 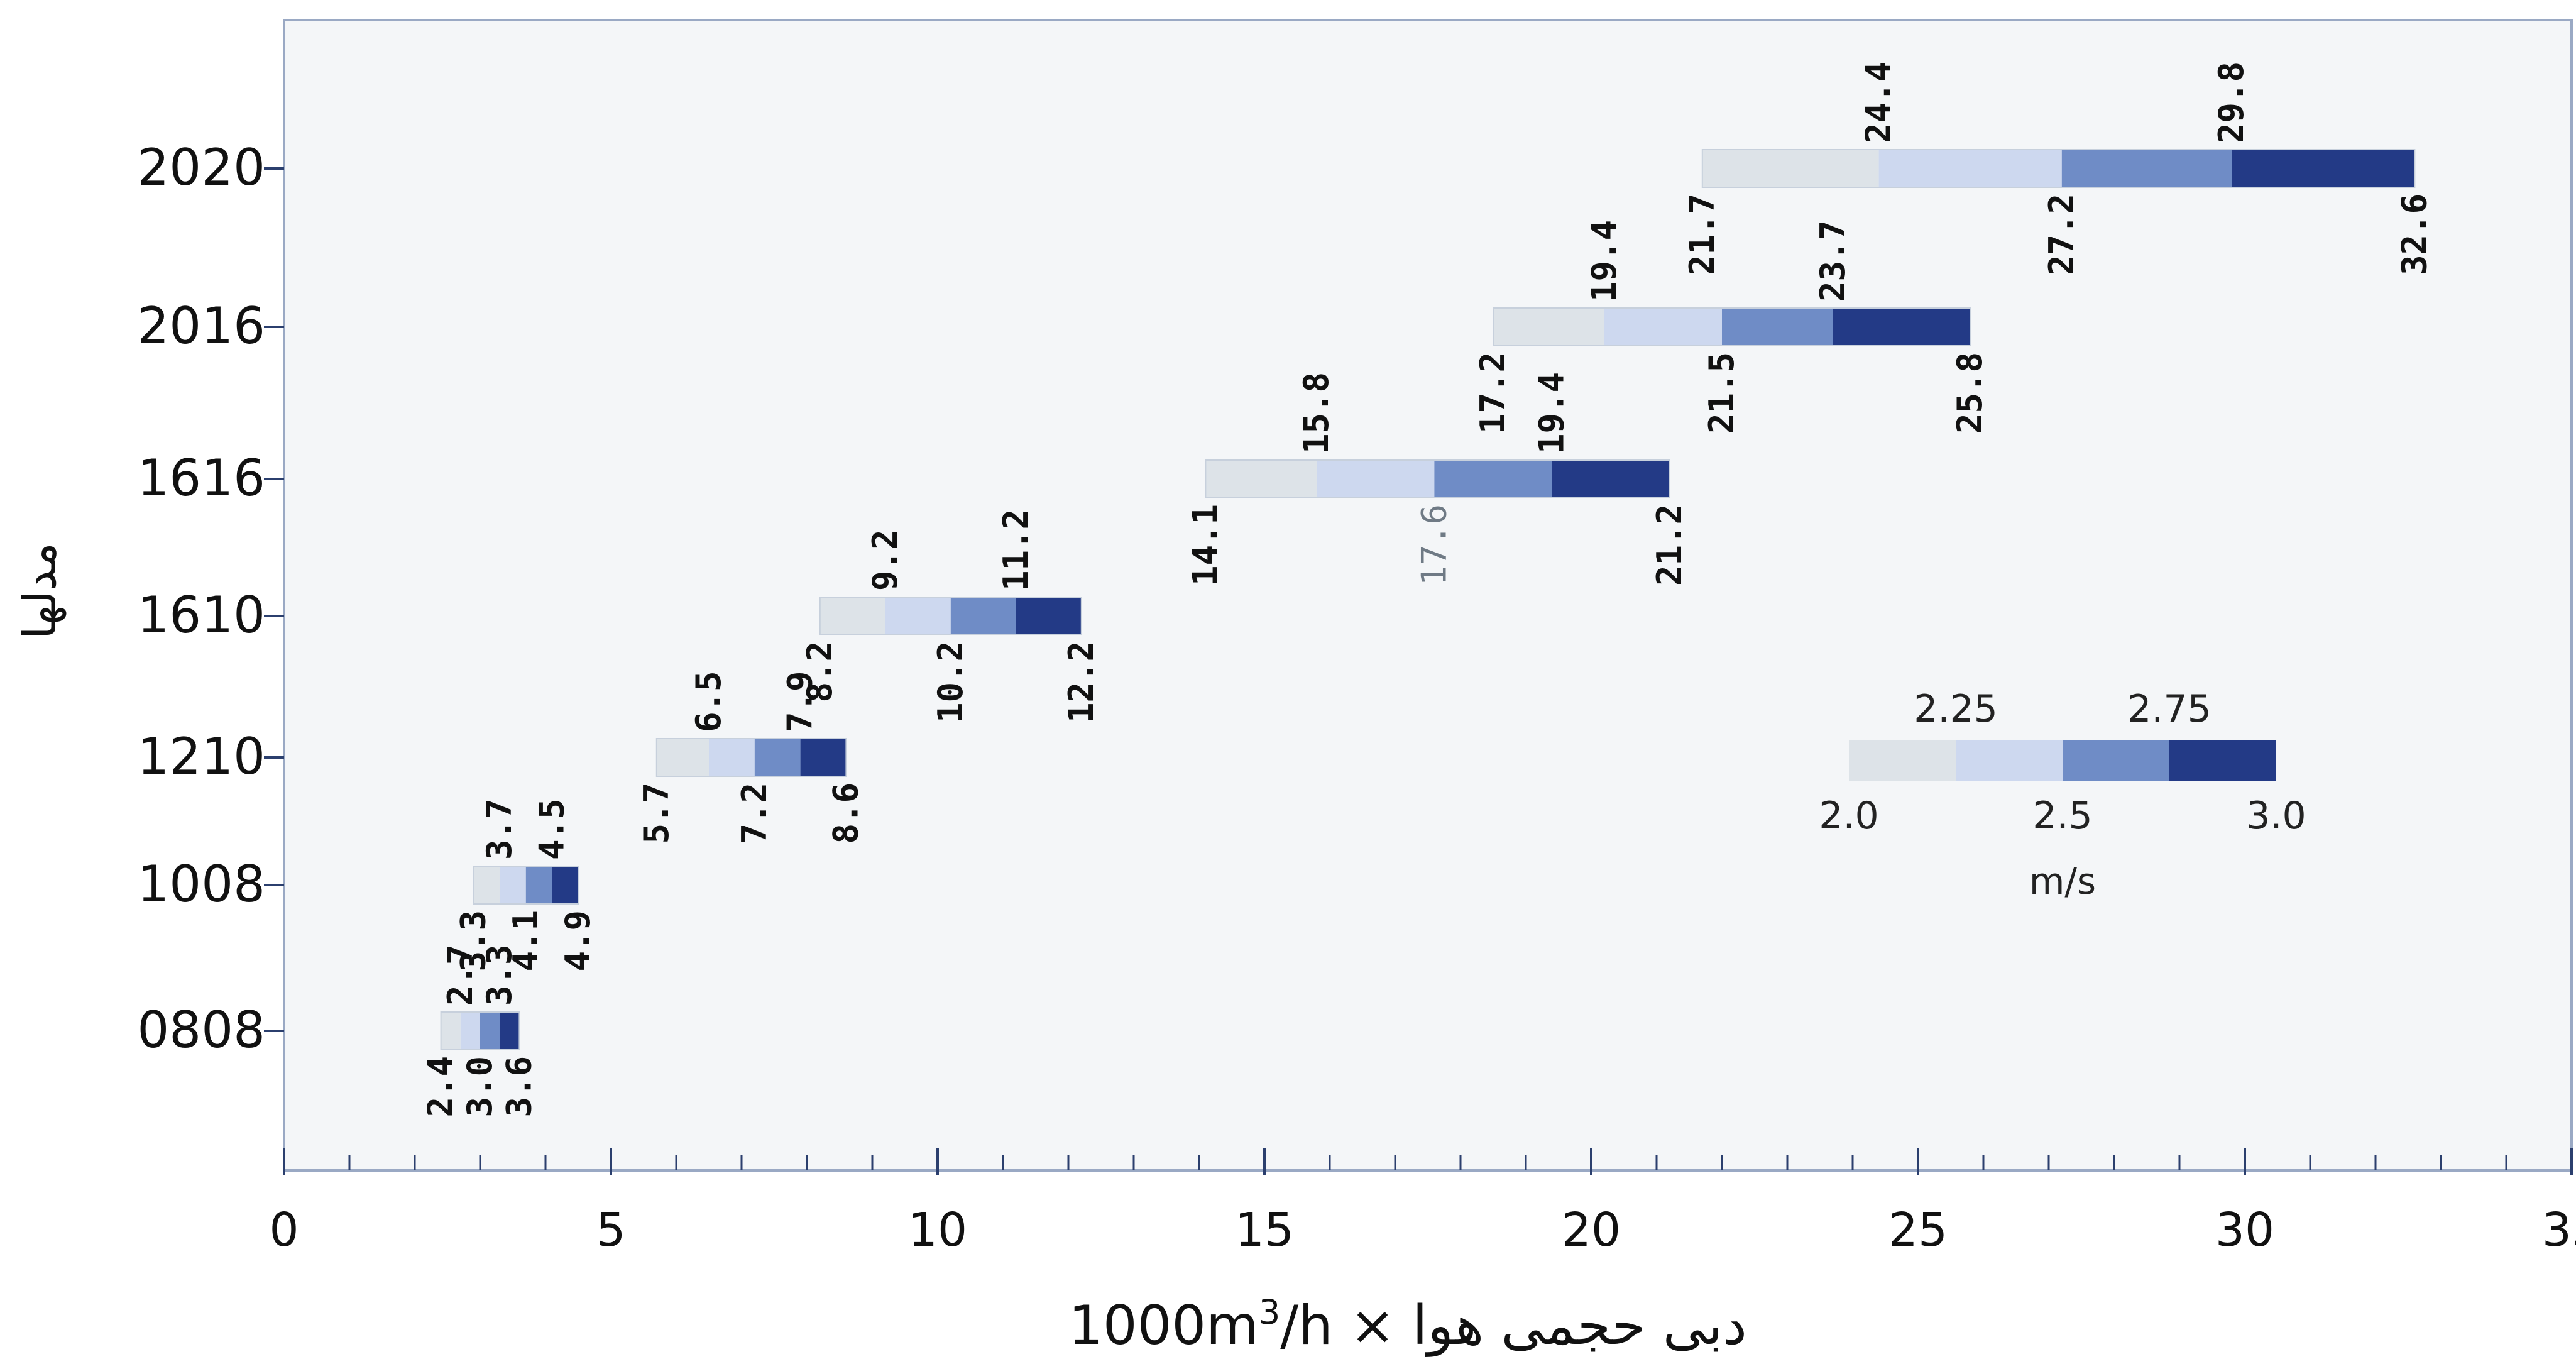 What do you see at coordinates (2244, 1230) in the screenshot?
I see `x-tick-label: 30` at bounding box center [2244, 1230].